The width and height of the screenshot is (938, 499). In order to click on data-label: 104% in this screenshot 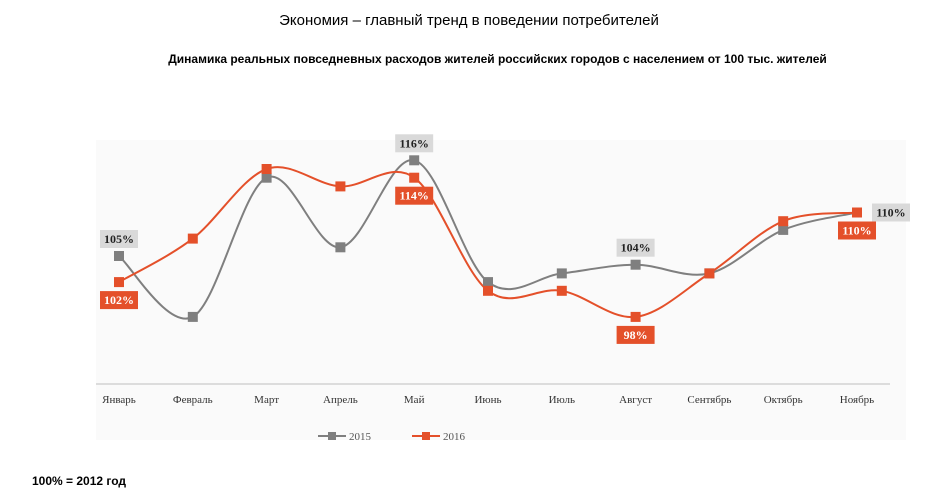, I will do `click(636, 248)`.